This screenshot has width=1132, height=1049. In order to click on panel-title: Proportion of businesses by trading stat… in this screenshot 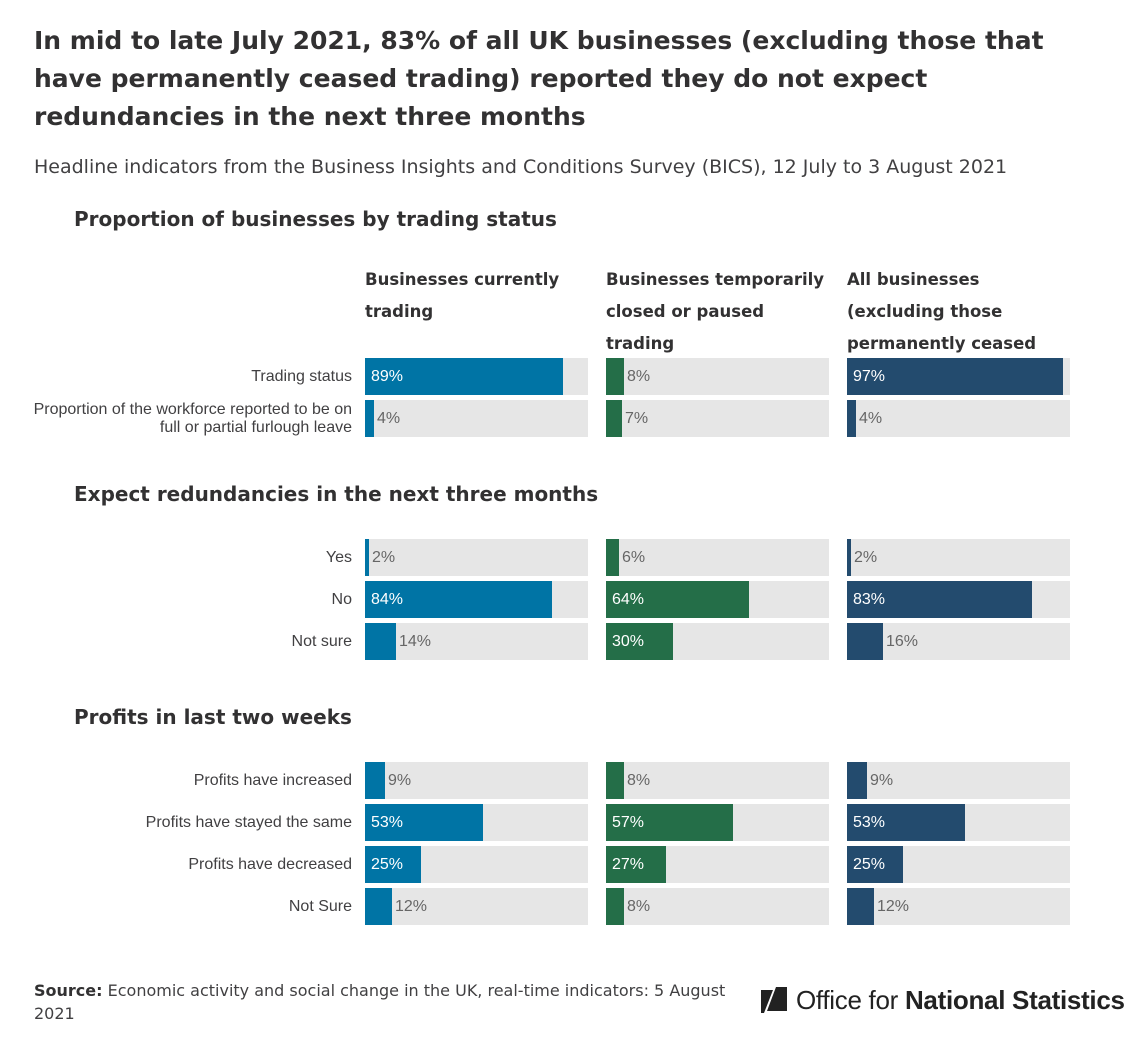, I will do `click(315, 219)`.